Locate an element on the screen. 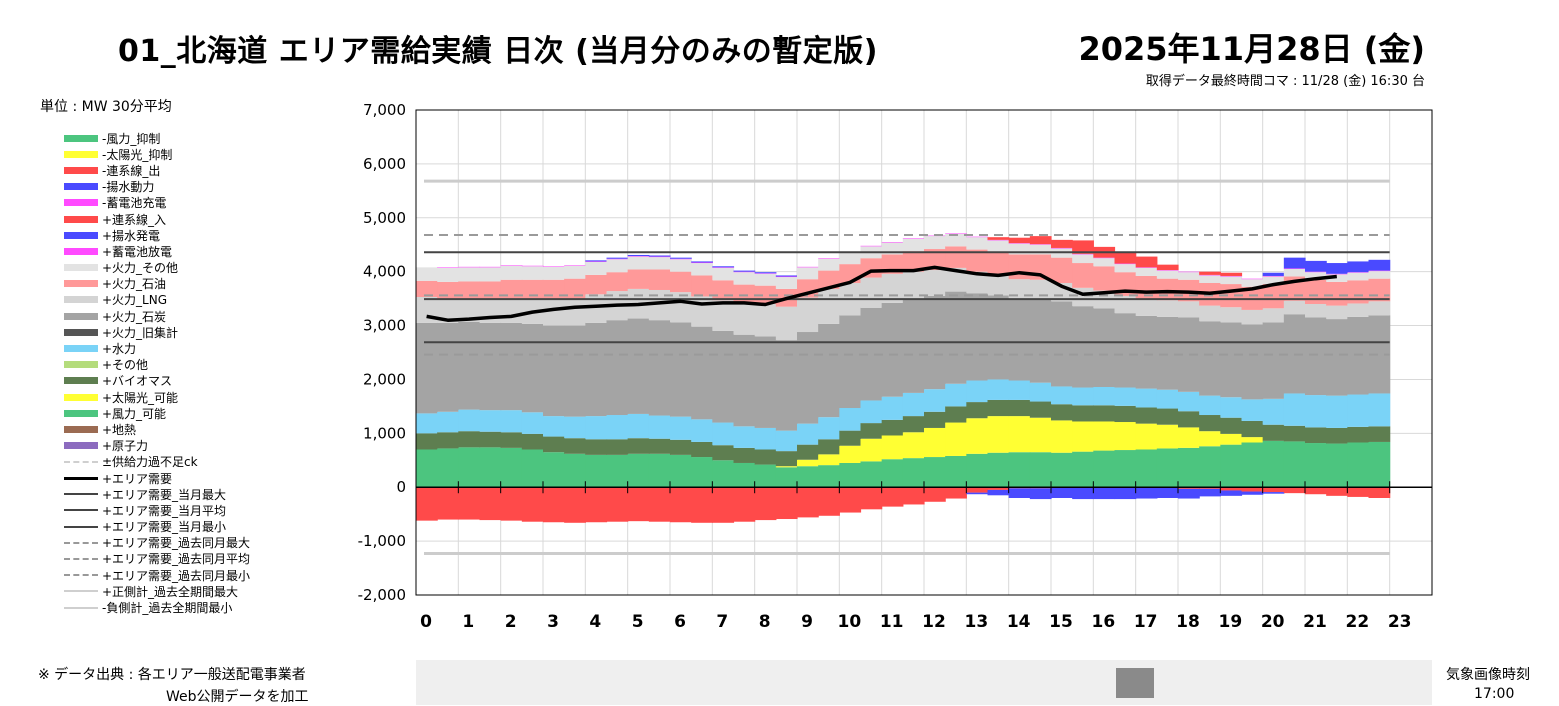  legend-item: -蓄電池充電 is located at coordinates (194, 203).